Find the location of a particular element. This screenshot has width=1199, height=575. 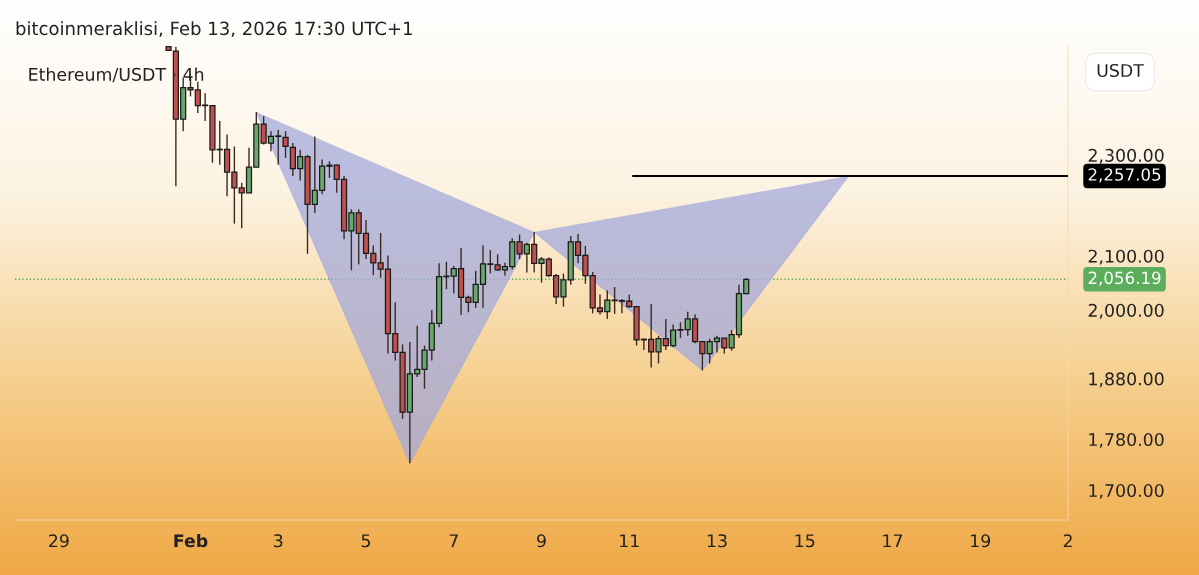

y-tick-label: 2,100.00 is located at coordinates (1126, 257).